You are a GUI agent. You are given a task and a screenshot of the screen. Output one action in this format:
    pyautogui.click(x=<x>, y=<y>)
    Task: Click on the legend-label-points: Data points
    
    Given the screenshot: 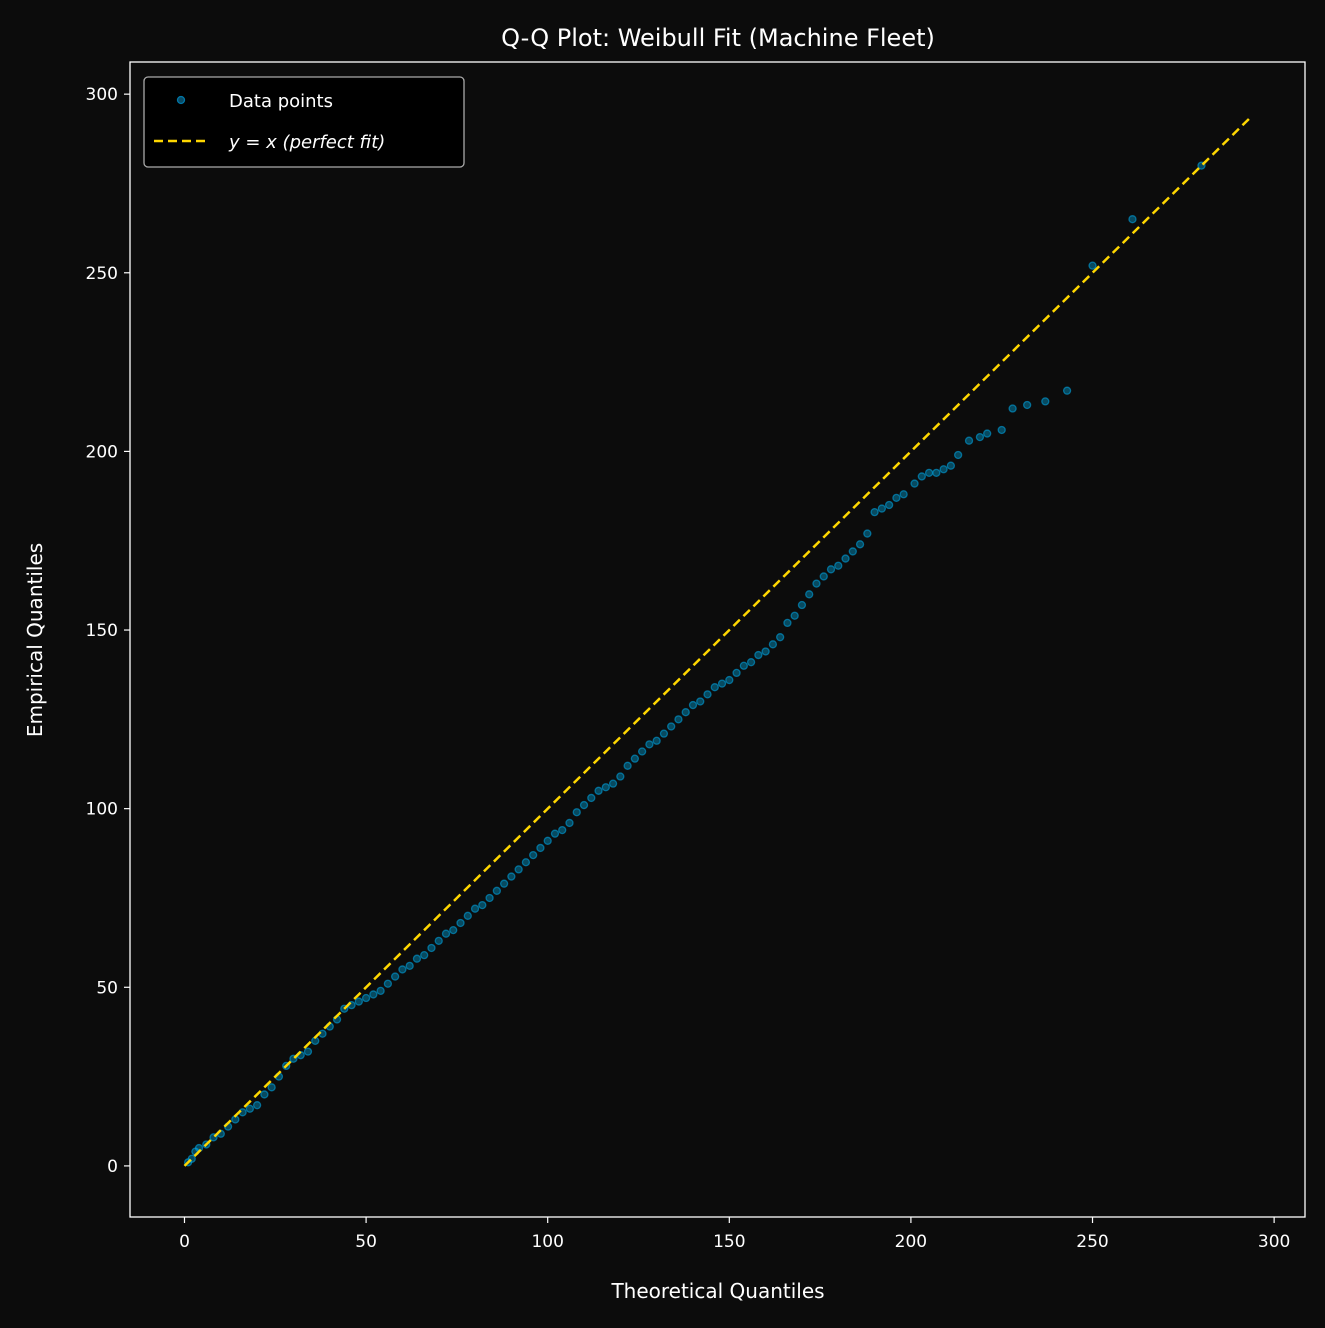 What is the action you would take?
    pyautogui.click(x=281, y=101)
    